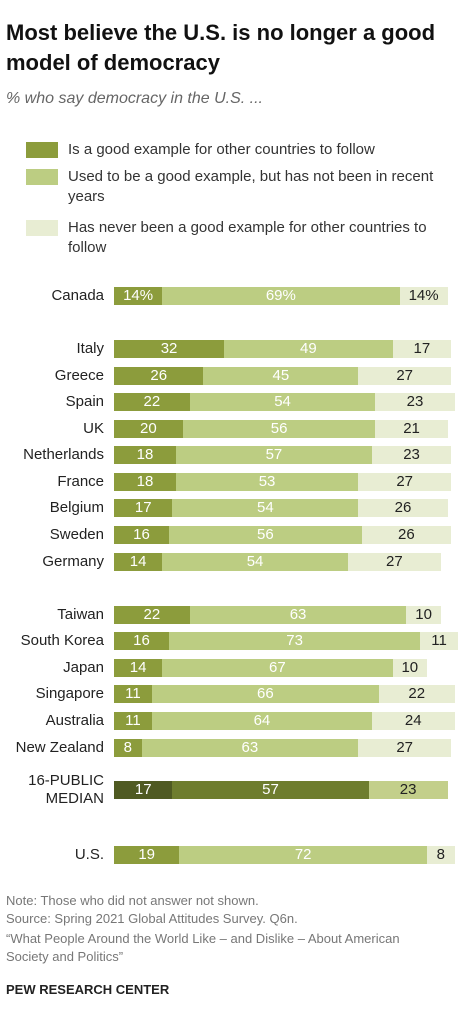 Image resolution: width=460 pixels, height=1027 pixels. Describe the element at coordinates (147, 854) in the screenshot. I see `value-label: 19` at that location.